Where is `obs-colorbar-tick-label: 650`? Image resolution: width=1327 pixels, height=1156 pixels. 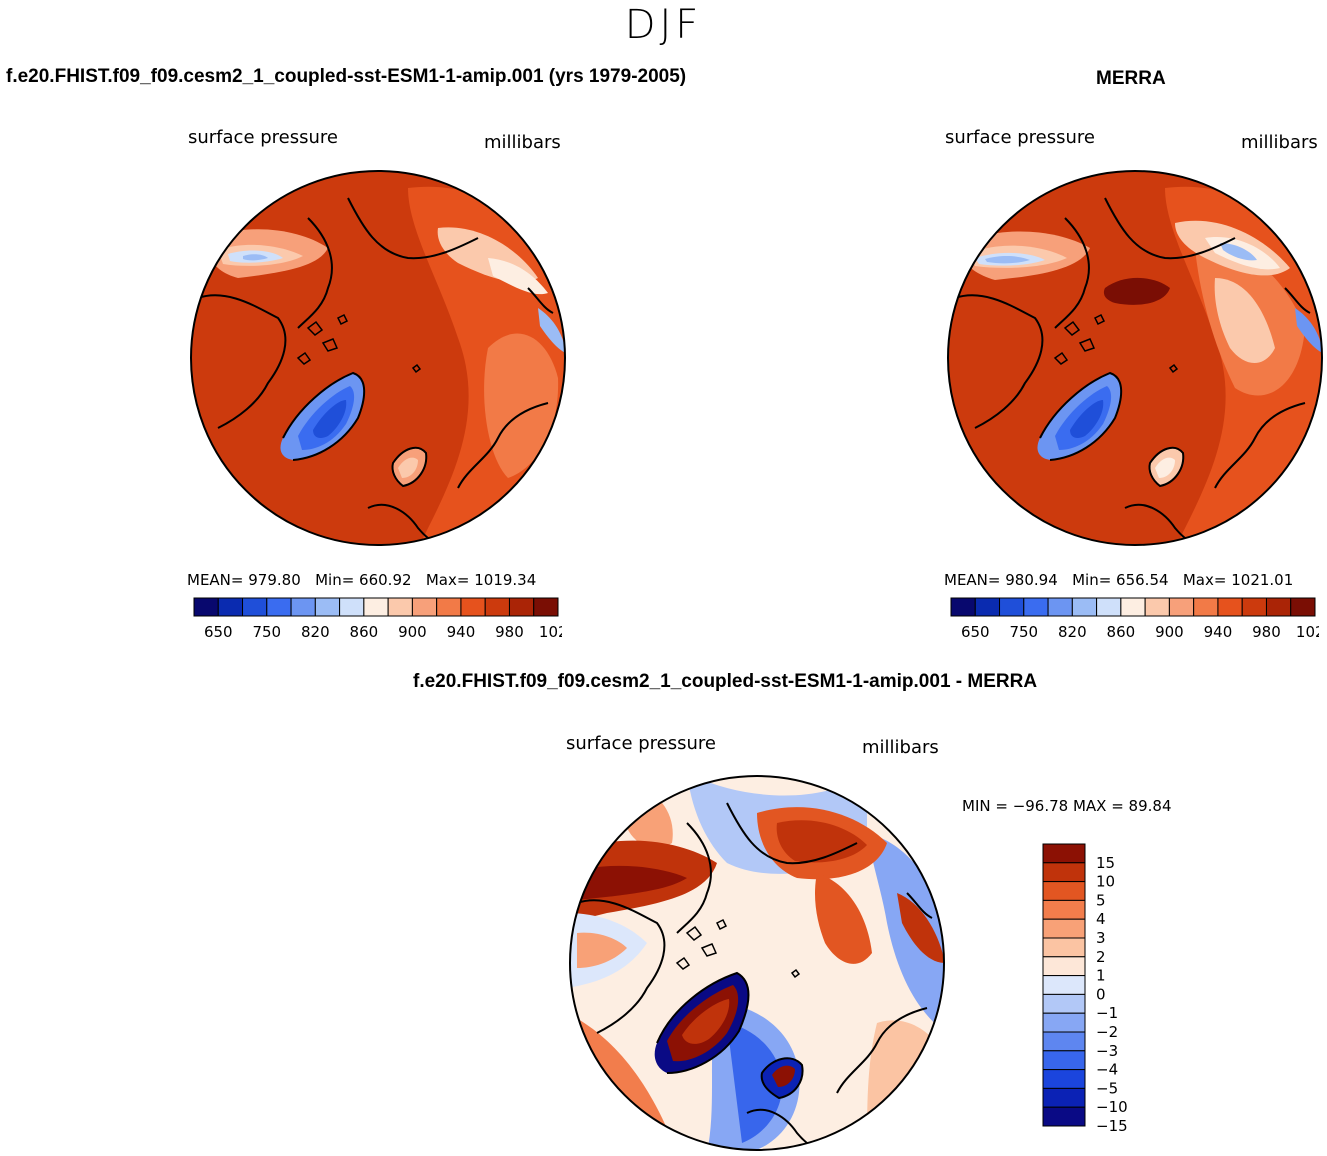 obs-colorbar-tick-label: 650 is located at coordinates (975, 632).